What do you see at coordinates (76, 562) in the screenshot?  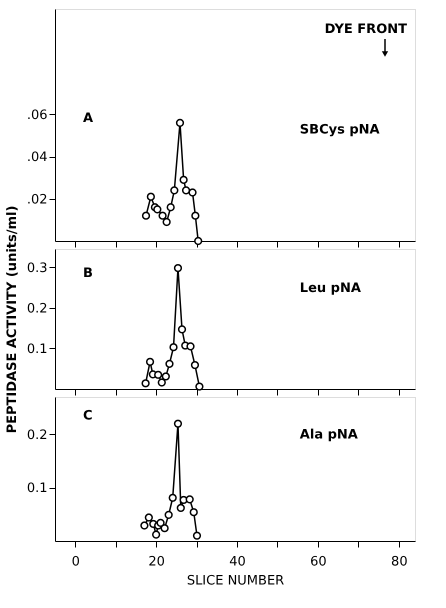 I see `x-tick-label: 0` at bounding box center [76, 562].